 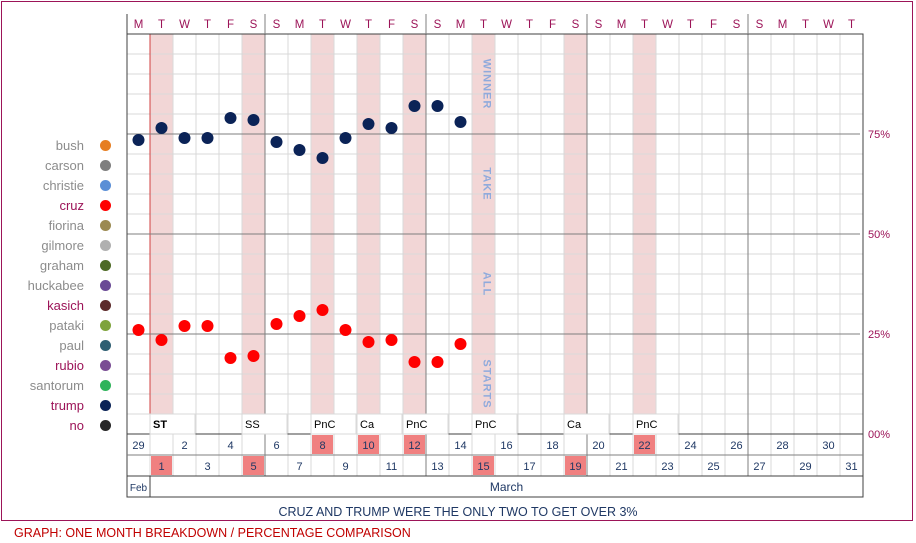 I want to click on date-label: 25, so click(x=713, y=467).